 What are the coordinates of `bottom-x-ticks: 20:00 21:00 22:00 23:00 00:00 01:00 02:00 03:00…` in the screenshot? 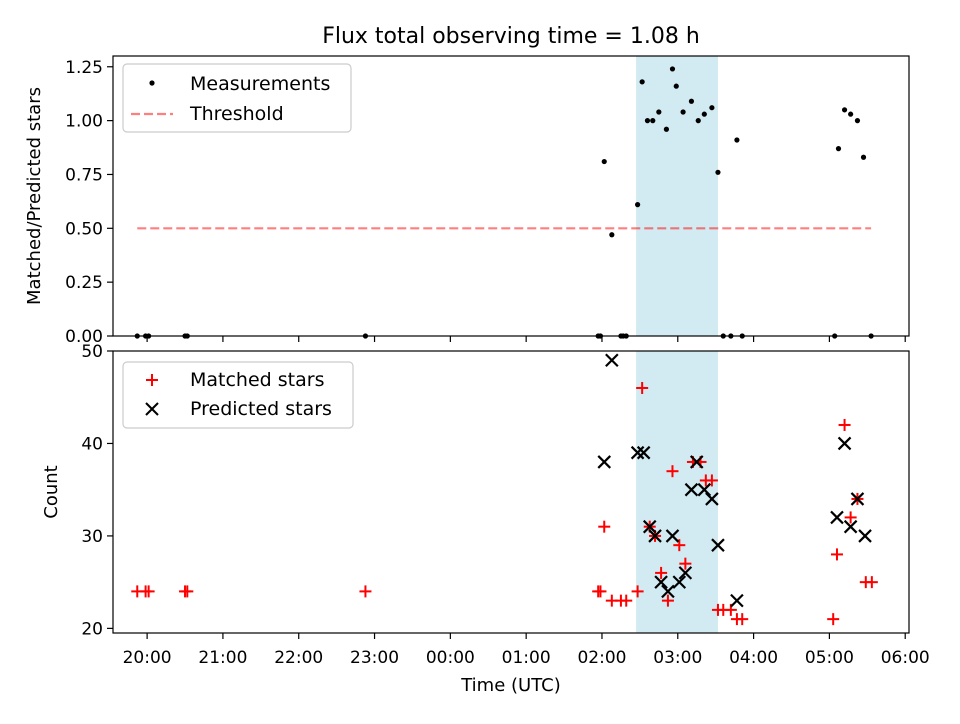 It's located at (526, 650).